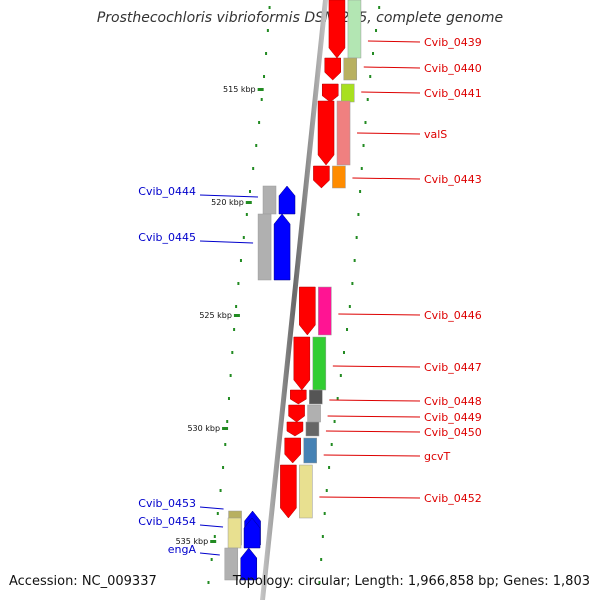 The width and height of the screenshot is (600, 600). I want to click on gene-vals, so click(334, 133).